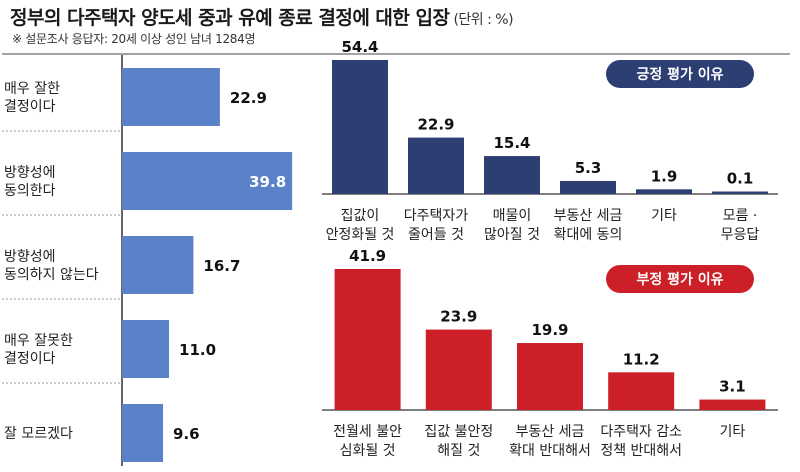 The width and height of the screenshot is (800, 472). What do you see at coordinates (221, 266) in the screenshot?
I see `left-value-label: 16.7` at bounding box center [221, 266].